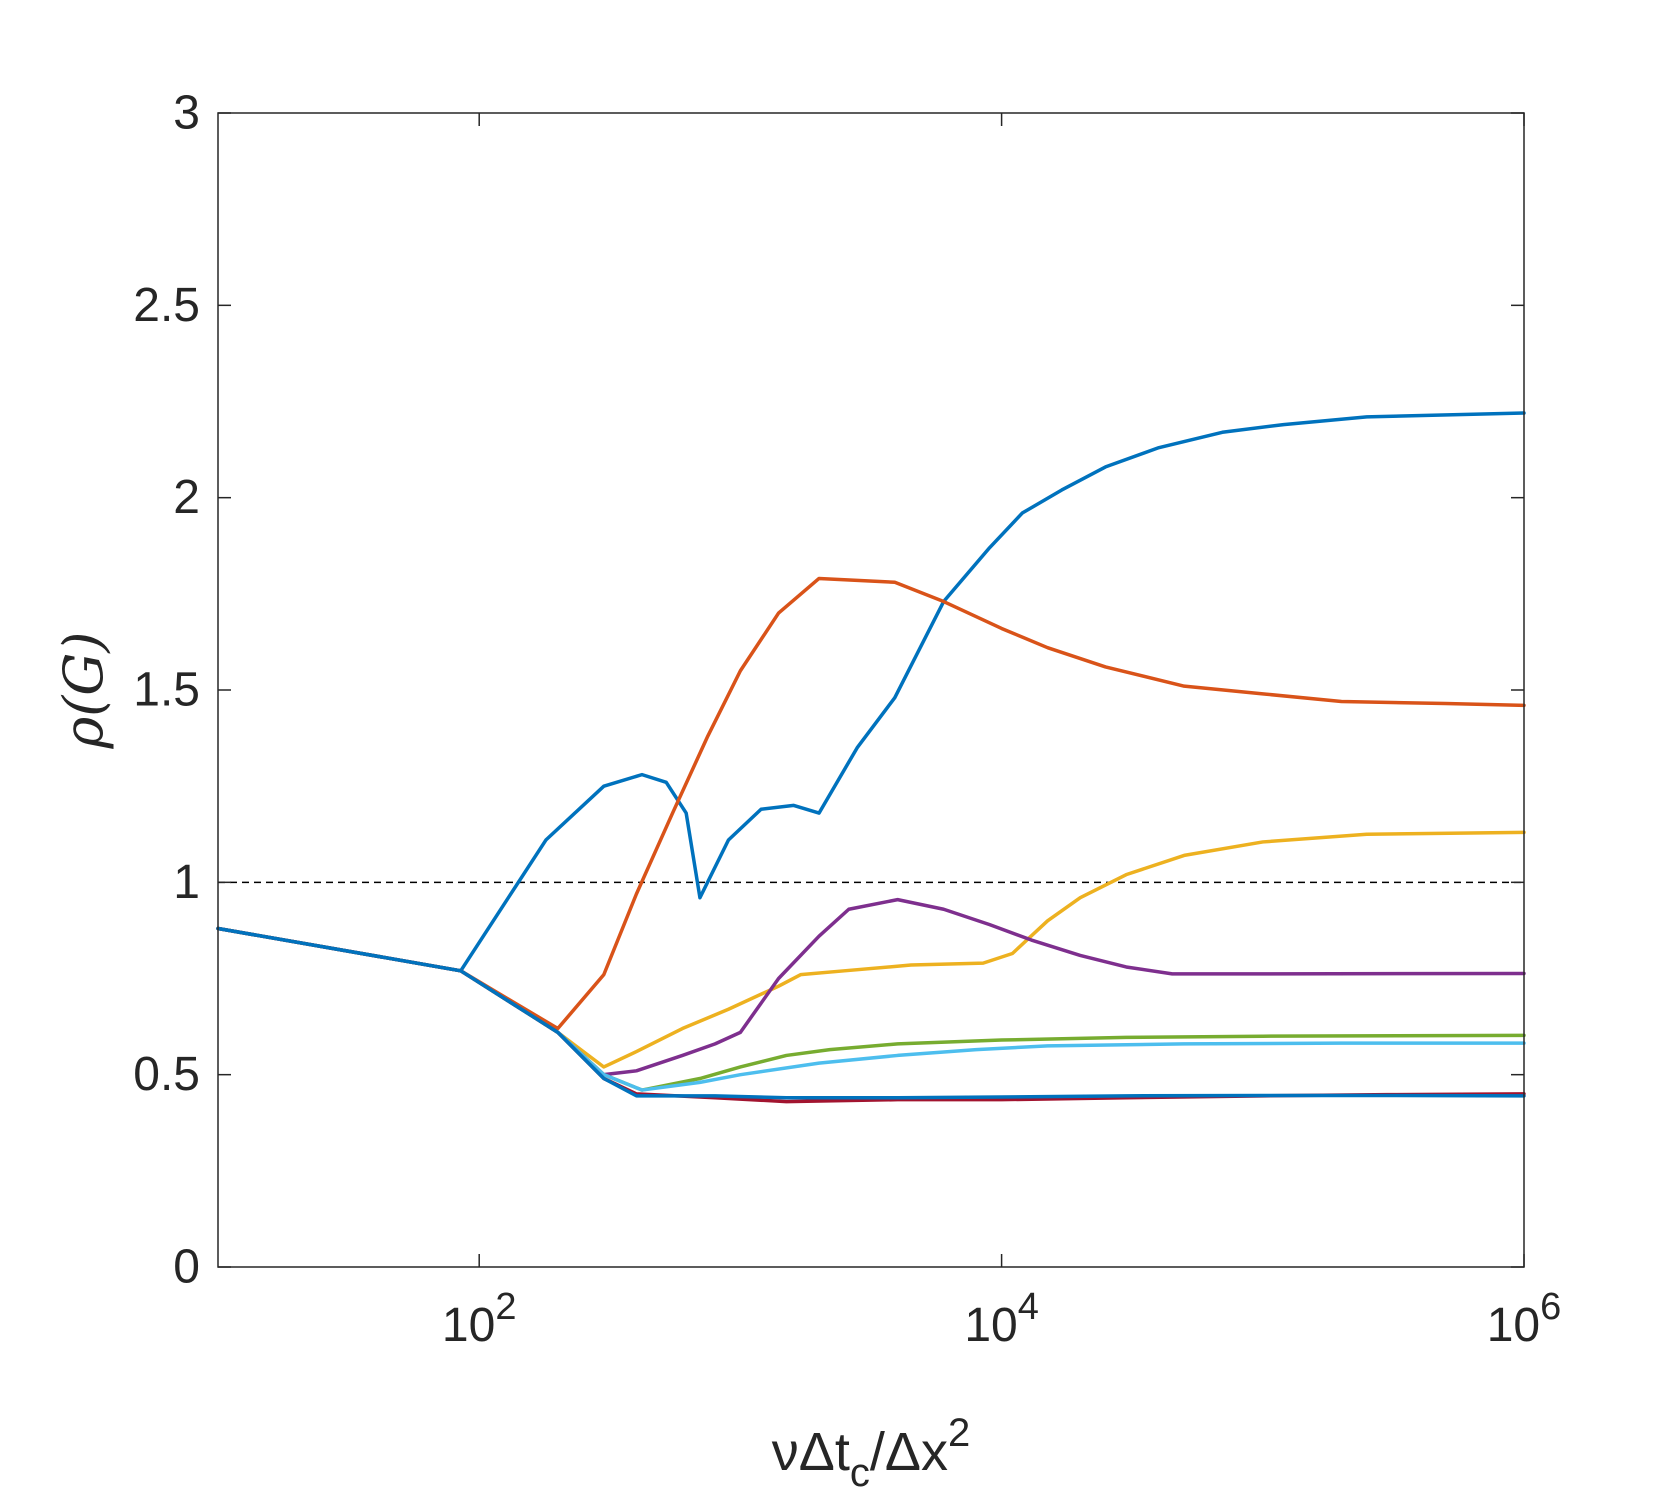 This screenshot has width=1667, height=1512. What do you see at coordinates (83, 690) in the screenshot?
I see `y-axis-title: ρ(G)` at bounding box center [83, 690].